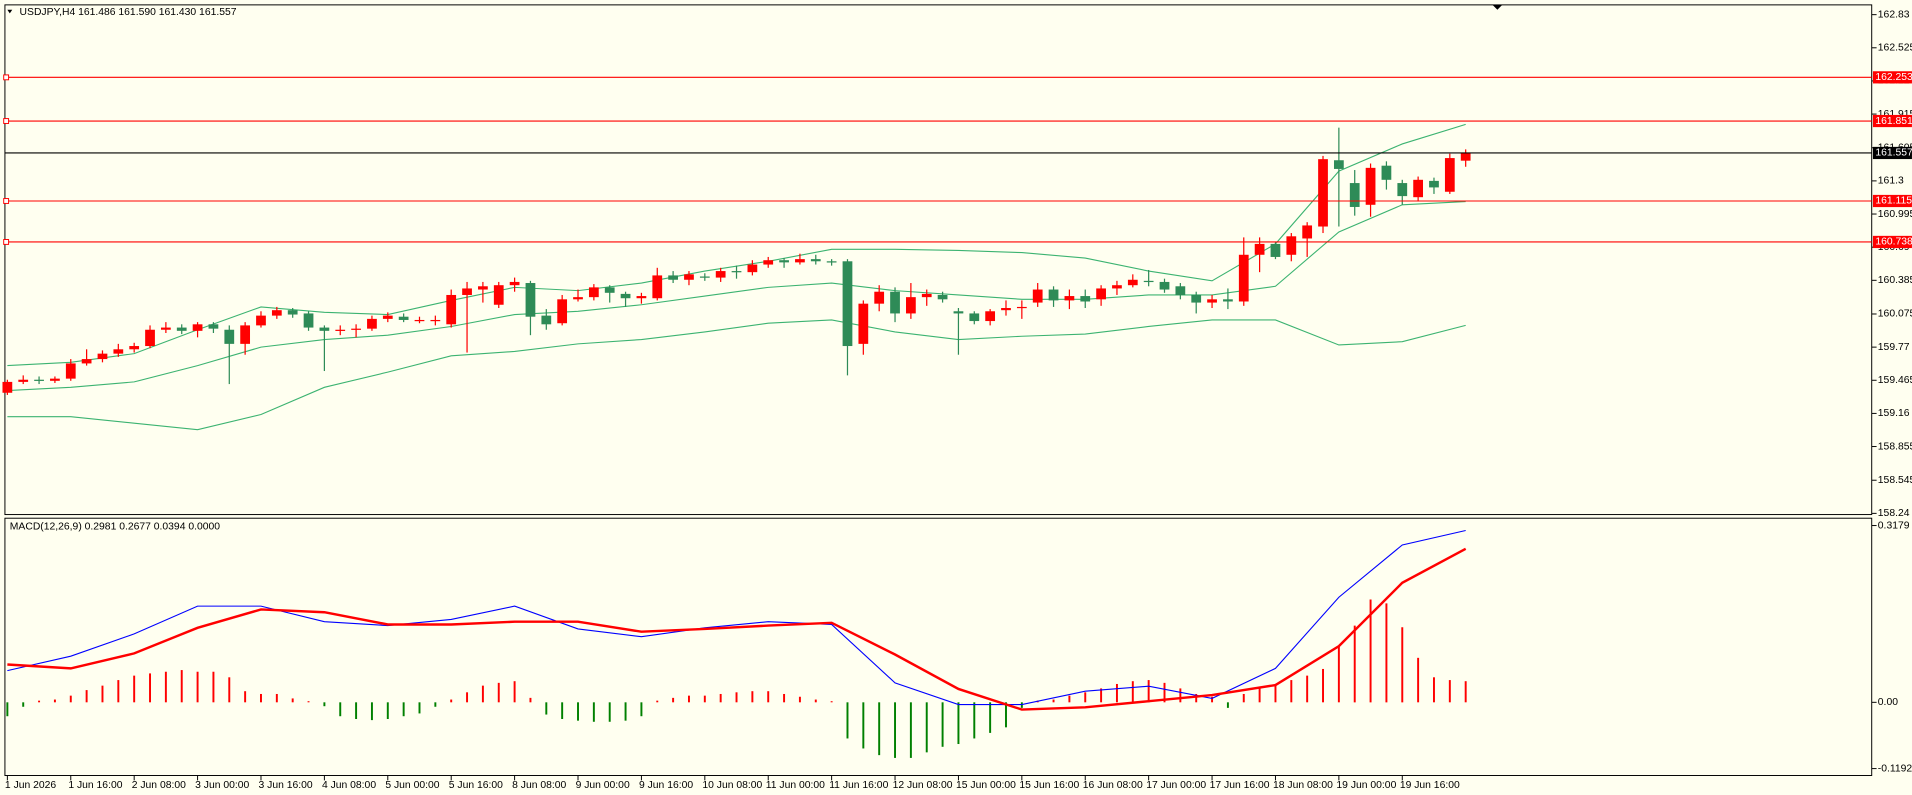  Describe the element at coordinates (1895, 48) in the screenshot. I see `y-tick-label: 162.525` at that location.